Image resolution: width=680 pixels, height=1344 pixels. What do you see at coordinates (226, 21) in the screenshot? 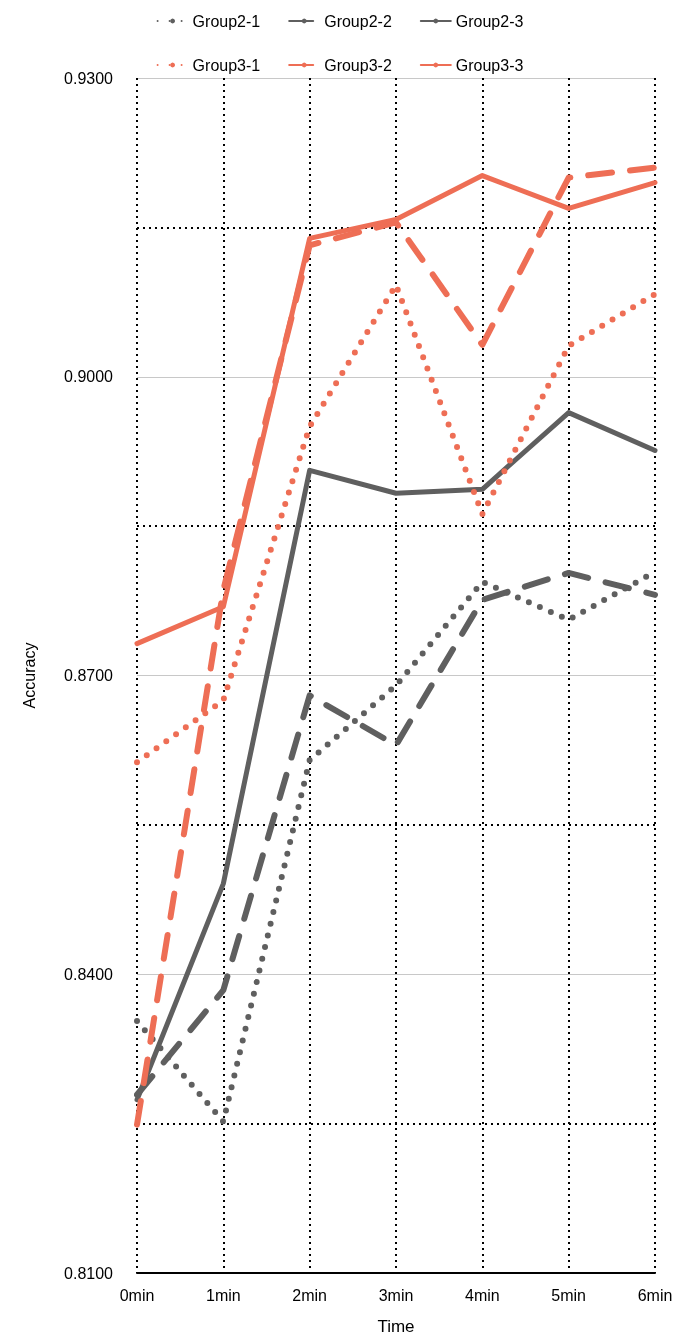
I see `legend-label: Group2-1` at bounding box center [226, 21].